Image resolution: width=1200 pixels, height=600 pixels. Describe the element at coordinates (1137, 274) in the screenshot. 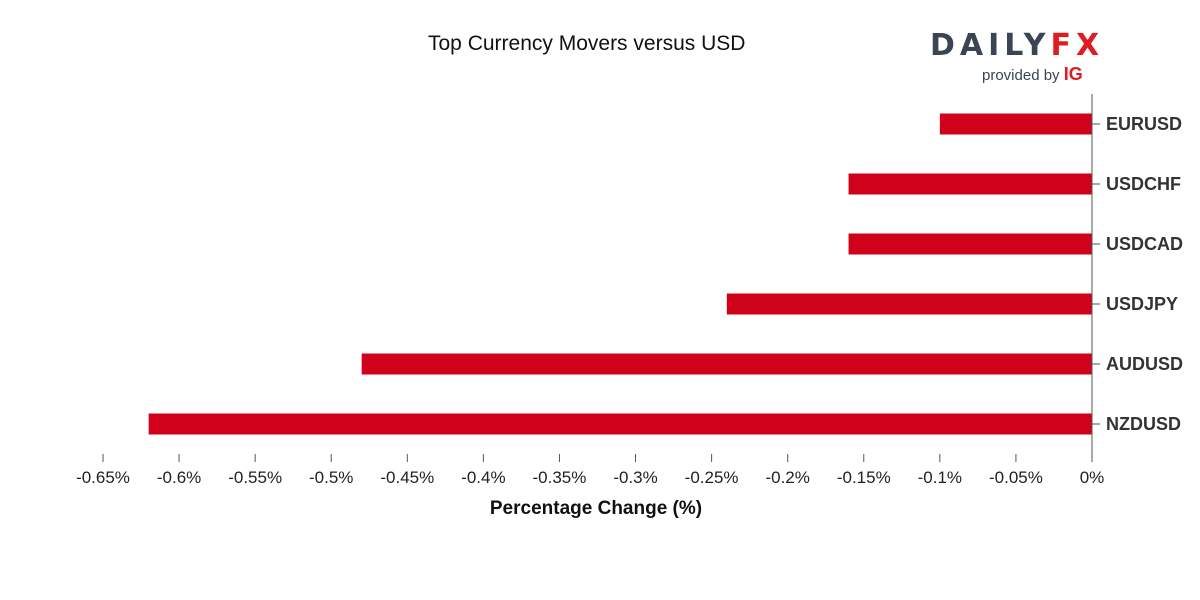

I see `y-axis: EURUSD USDCHF USDCAD USDJPY AUDUSD NZDUSD` at that location.